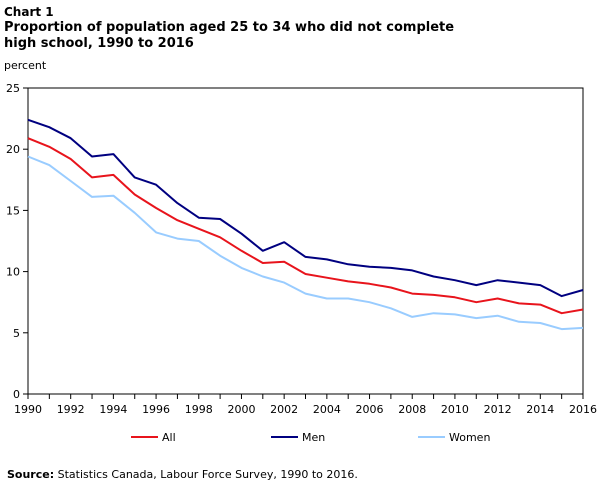 The height and width of the screenshot is (492, 606). I want to click on x-tick-label: 1998, so click(199, 409).